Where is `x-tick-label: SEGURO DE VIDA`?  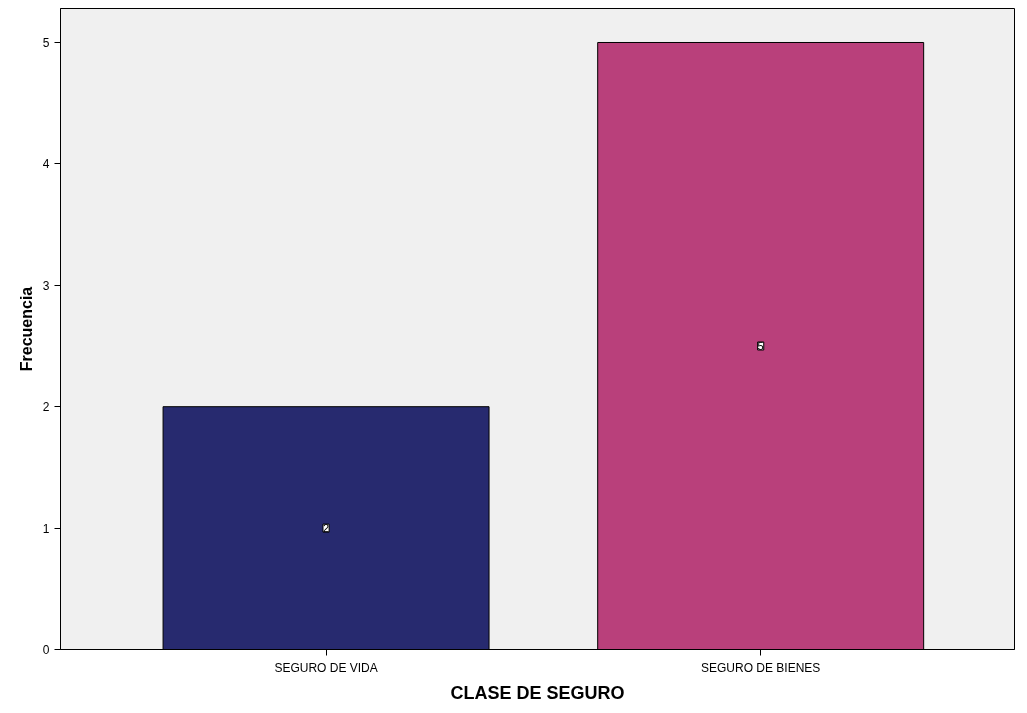 x-tick-label: SEGURO DE VIDA is located at coordinates (326, 667).